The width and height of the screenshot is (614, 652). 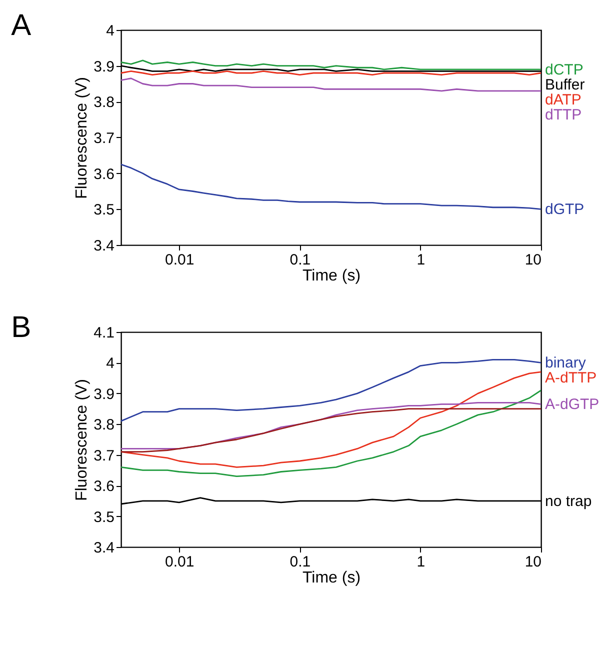 What do you see at coordinates (565, 85) in the screenshot?
I see `series-label: Buffer` at bounding box center [565, 85].